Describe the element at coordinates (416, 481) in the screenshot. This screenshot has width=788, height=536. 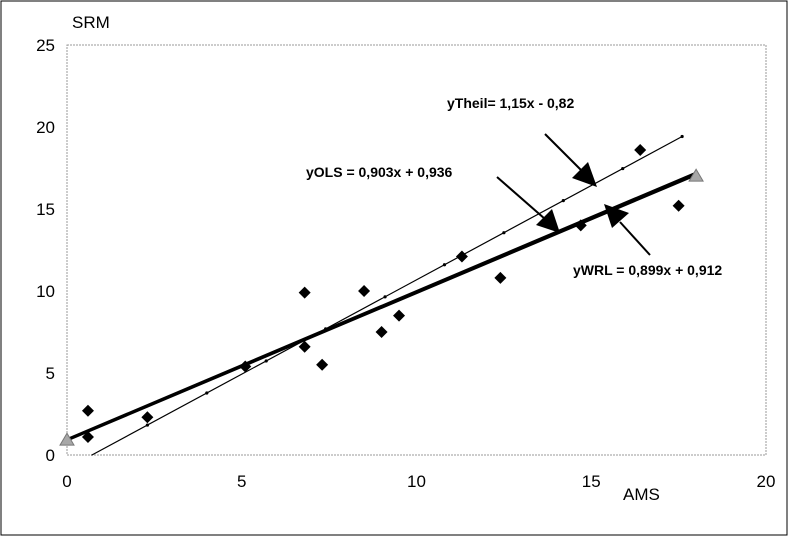
I see `x-tick-label: 10` at that location.